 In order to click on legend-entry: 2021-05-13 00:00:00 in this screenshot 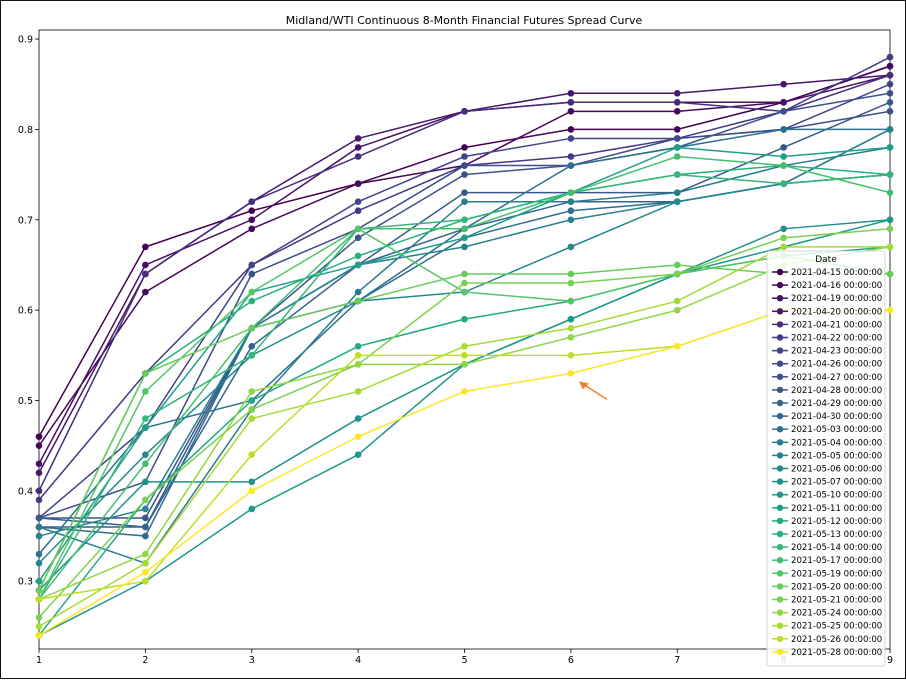, I will do `click(827, 535)`.